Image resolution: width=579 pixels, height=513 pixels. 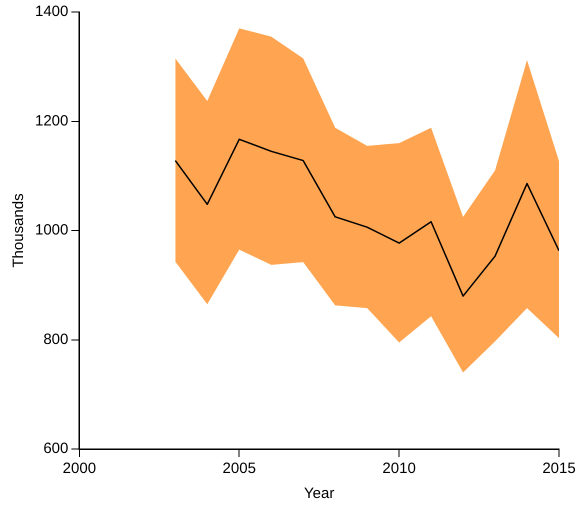 I want to click on y-axis-title: Thousands, so click(x=19, y=230).